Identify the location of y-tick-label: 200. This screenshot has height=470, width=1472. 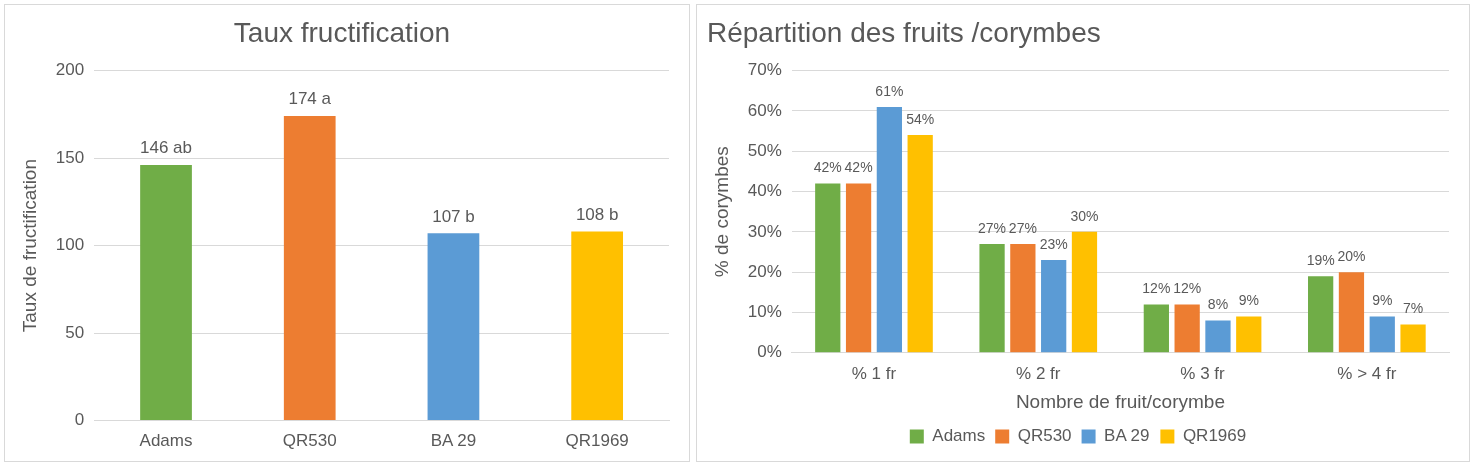
(70, 70).